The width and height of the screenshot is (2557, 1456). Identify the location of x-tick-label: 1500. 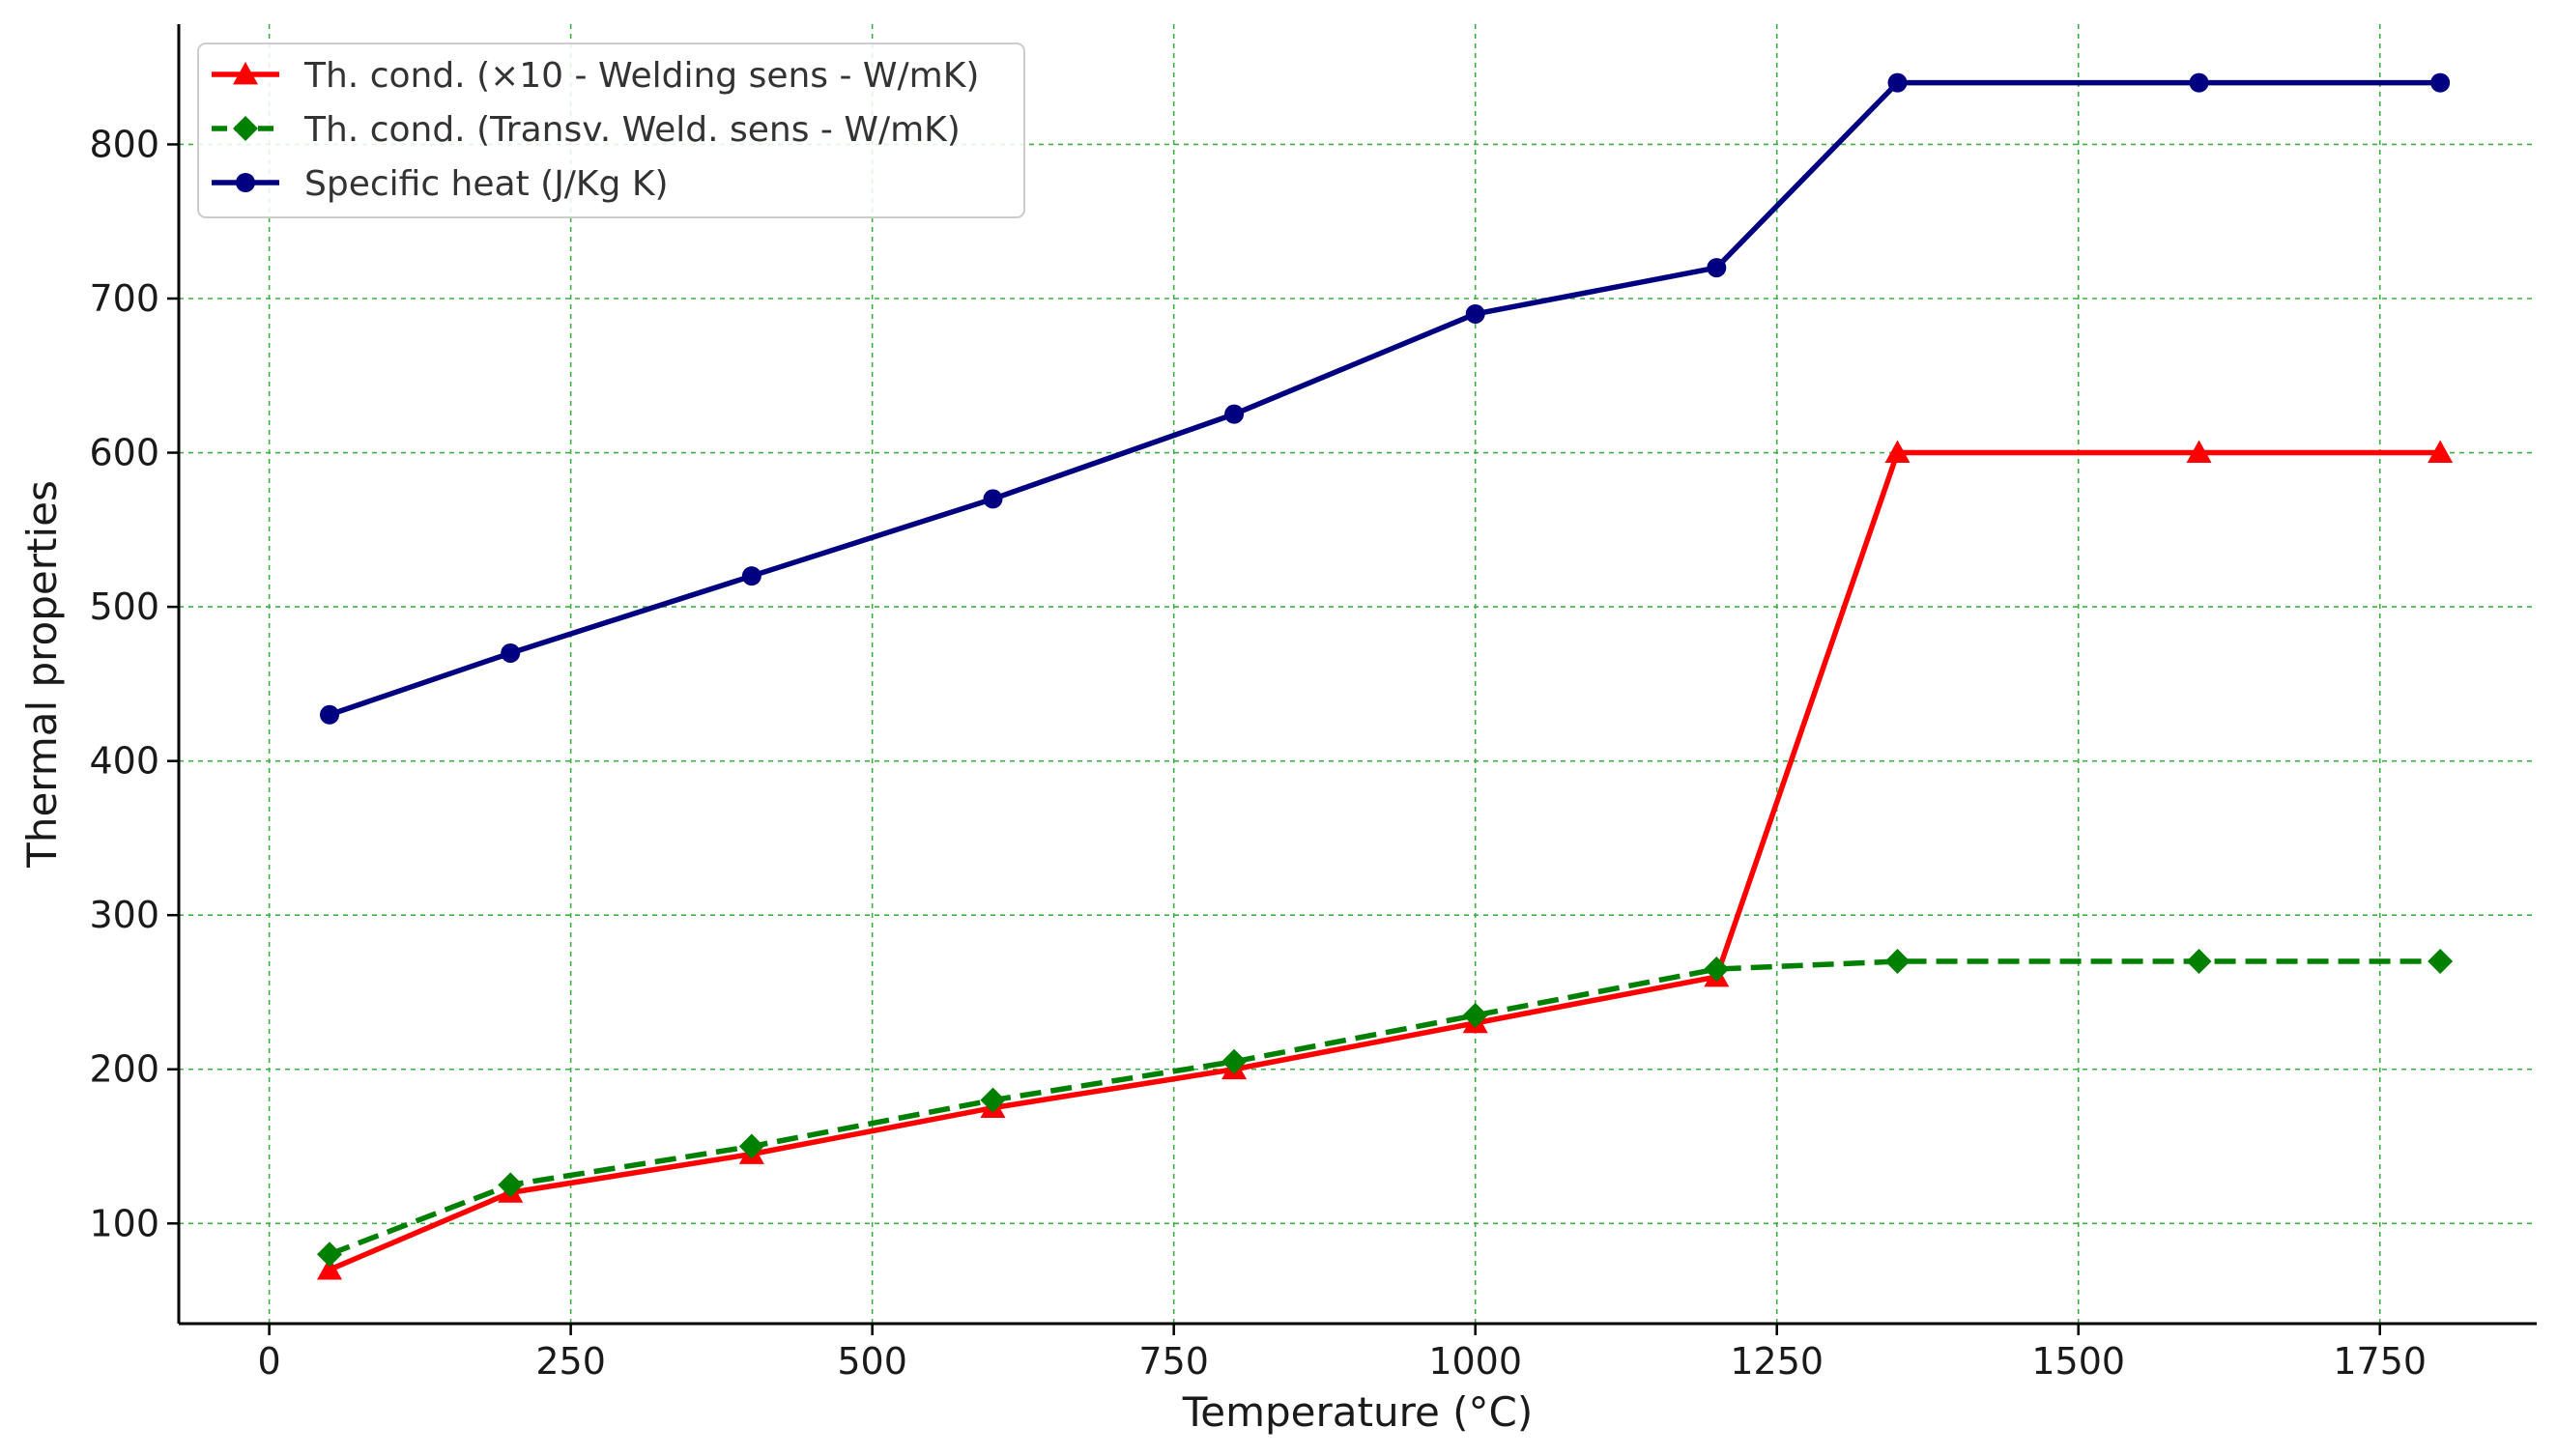
(2078, 1362).